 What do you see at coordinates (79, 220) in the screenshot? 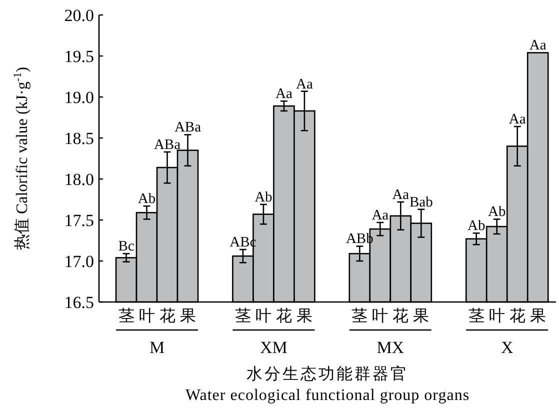
I see `y-tick-label: 17.5` at bounding box center [79, 220].